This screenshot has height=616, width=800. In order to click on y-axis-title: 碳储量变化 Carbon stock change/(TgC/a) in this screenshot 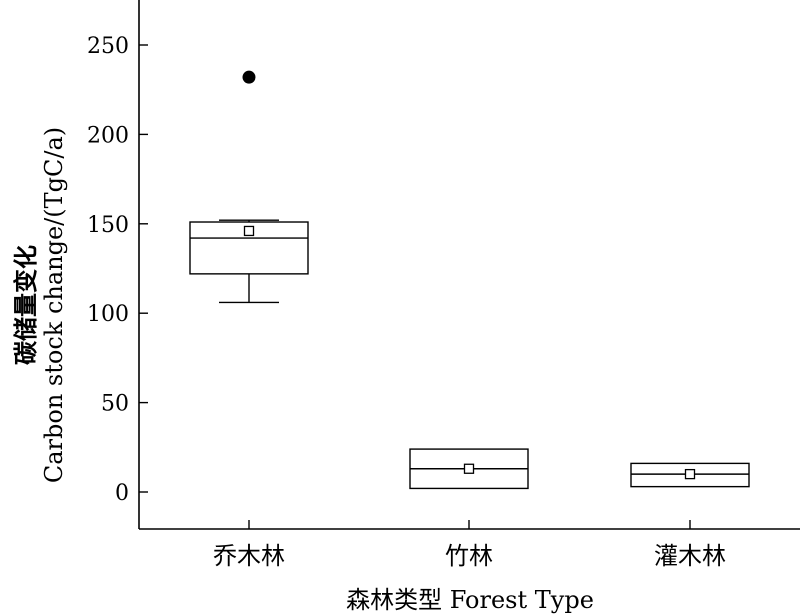, I will do `click(39, 305)`.